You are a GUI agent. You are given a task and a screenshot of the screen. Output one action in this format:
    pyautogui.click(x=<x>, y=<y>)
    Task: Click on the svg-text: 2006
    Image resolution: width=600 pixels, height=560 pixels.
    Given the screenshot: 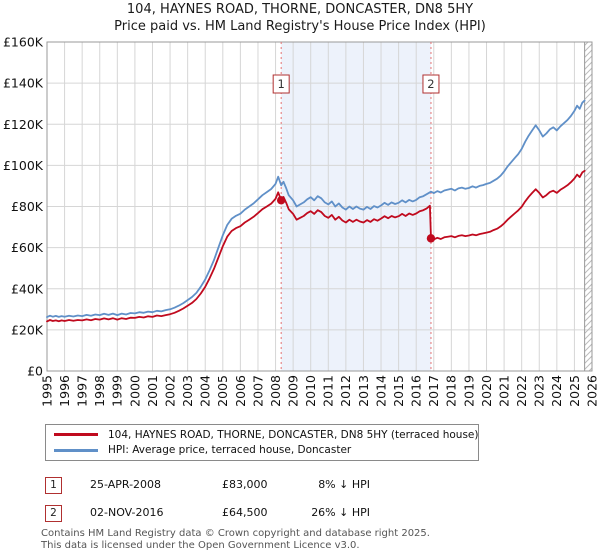 What is the action you would take?
    pyautogui.click(x=240, y=391)
    